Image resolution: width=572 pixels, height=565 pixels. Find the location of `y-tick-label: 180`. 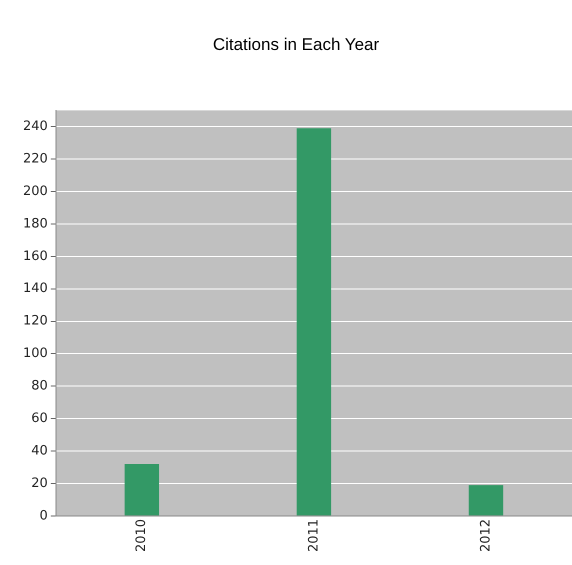

y-tick-label: 180 is located at coordinates (35, 224).